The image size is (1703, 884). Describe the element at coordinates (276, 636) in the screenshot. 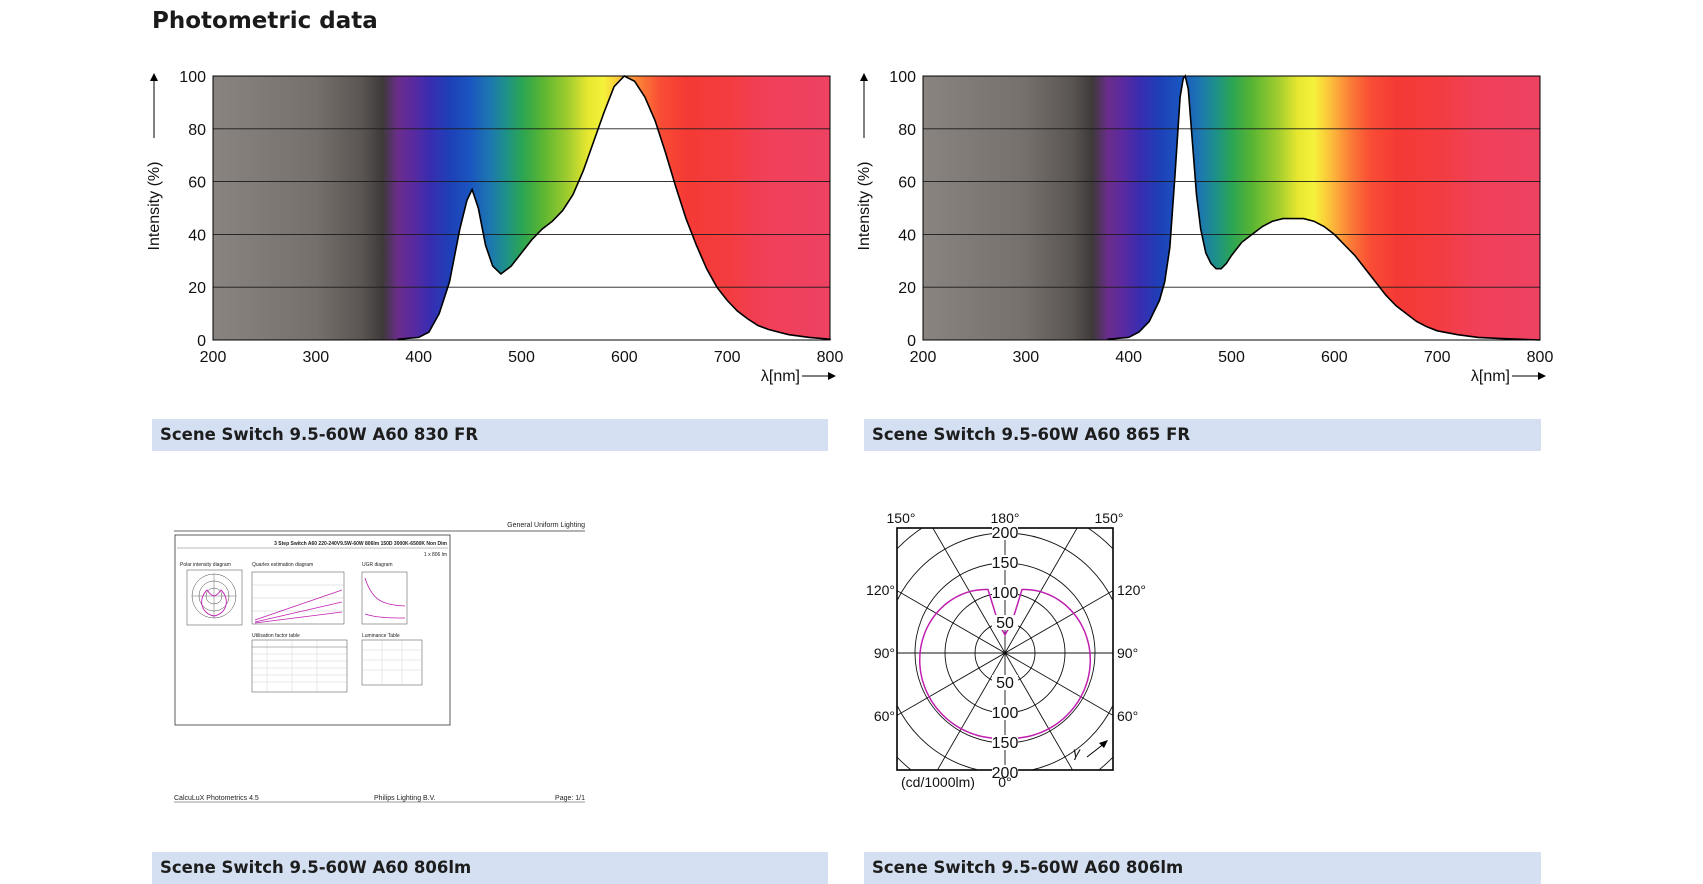

I see `thumb-panel4: Utilisation factor table` at that location.